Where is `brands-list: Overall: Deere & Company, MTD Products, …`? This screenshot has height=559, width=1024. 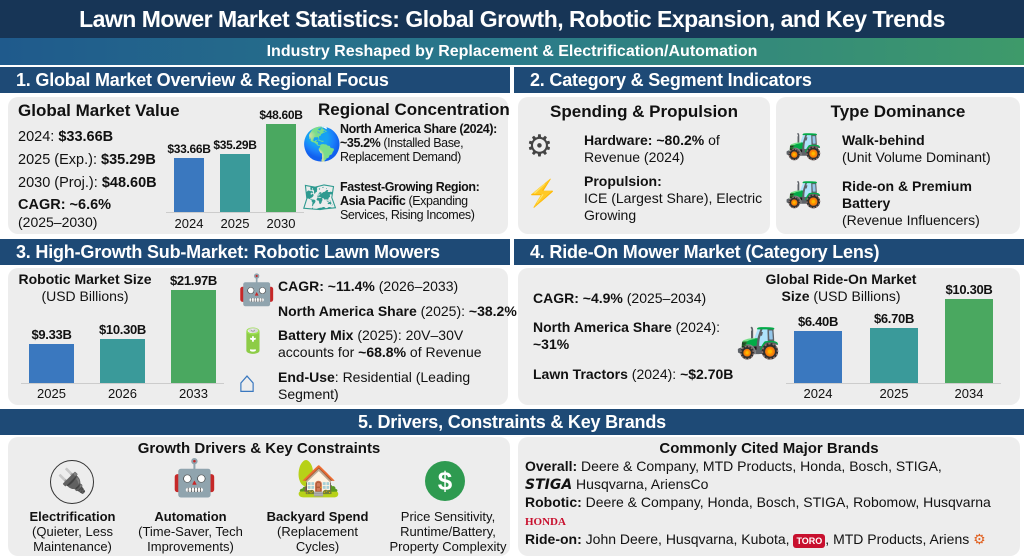
brands-list: Overall: Deere & Company, MTD Products, … is located at coordinates (758, 503).